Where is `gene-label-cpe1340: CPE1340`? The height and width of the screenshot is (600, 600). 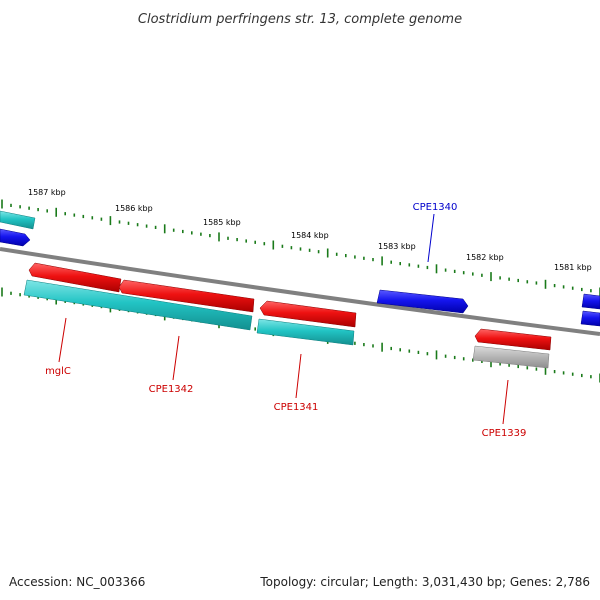 gene-label-cpe1340: CPE1340 is located at coordinates (435, 207).